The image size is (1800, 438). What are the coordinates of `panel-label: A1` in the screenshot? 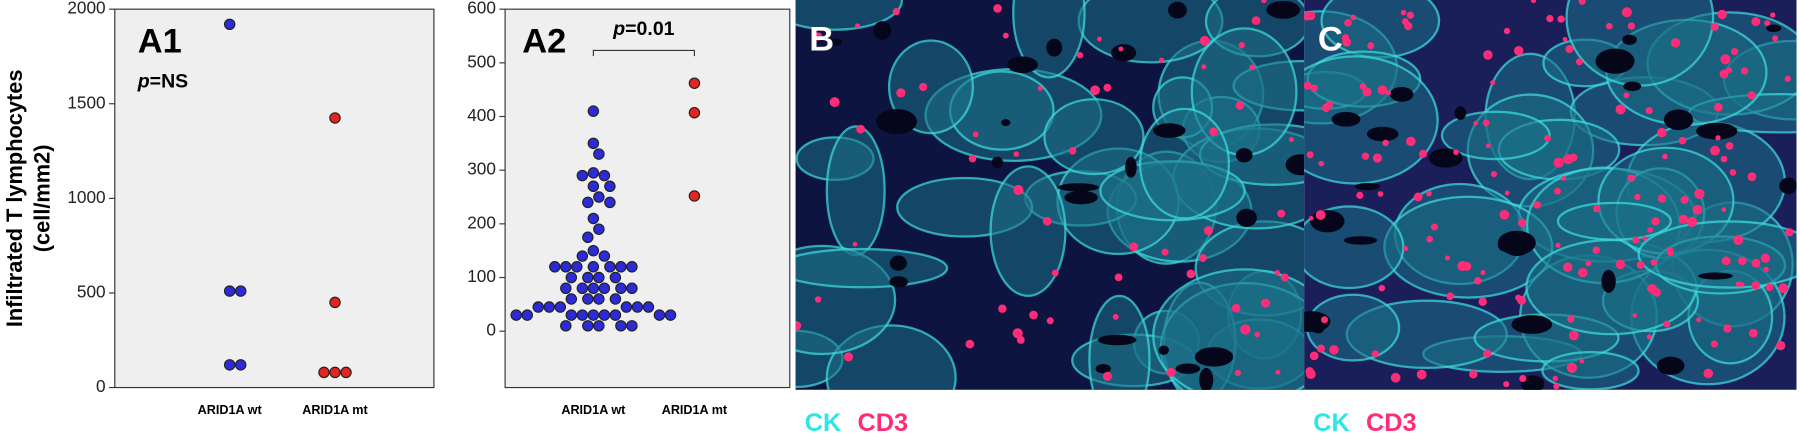 It's located at (160, 42).